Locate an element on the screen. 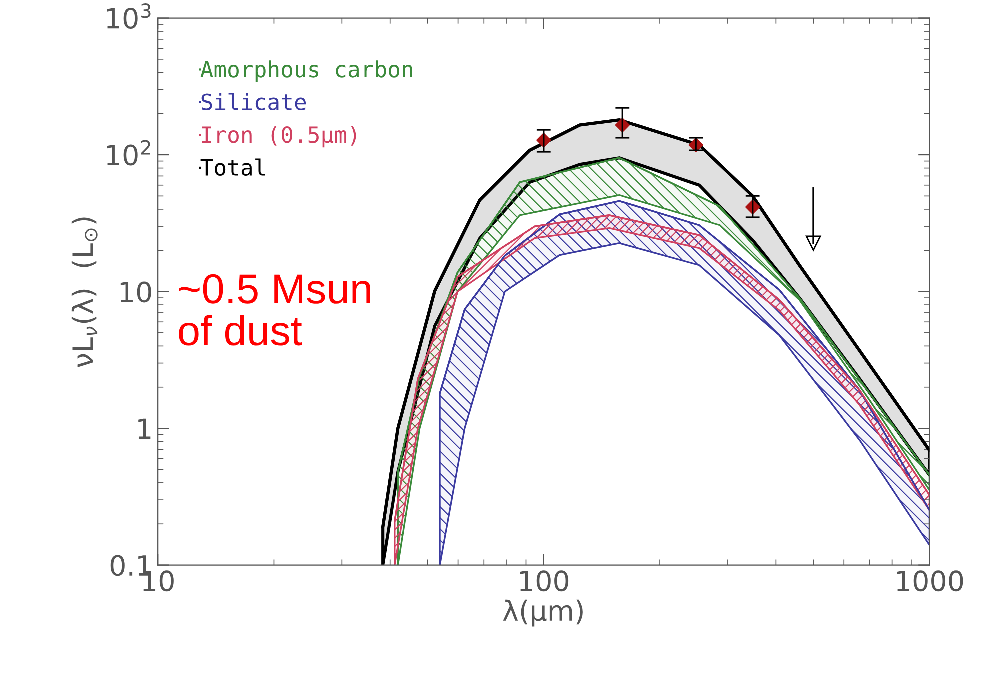 The image size is (988, 677). x-axis-title: λ(μm) is located at coordinates (543, 613).